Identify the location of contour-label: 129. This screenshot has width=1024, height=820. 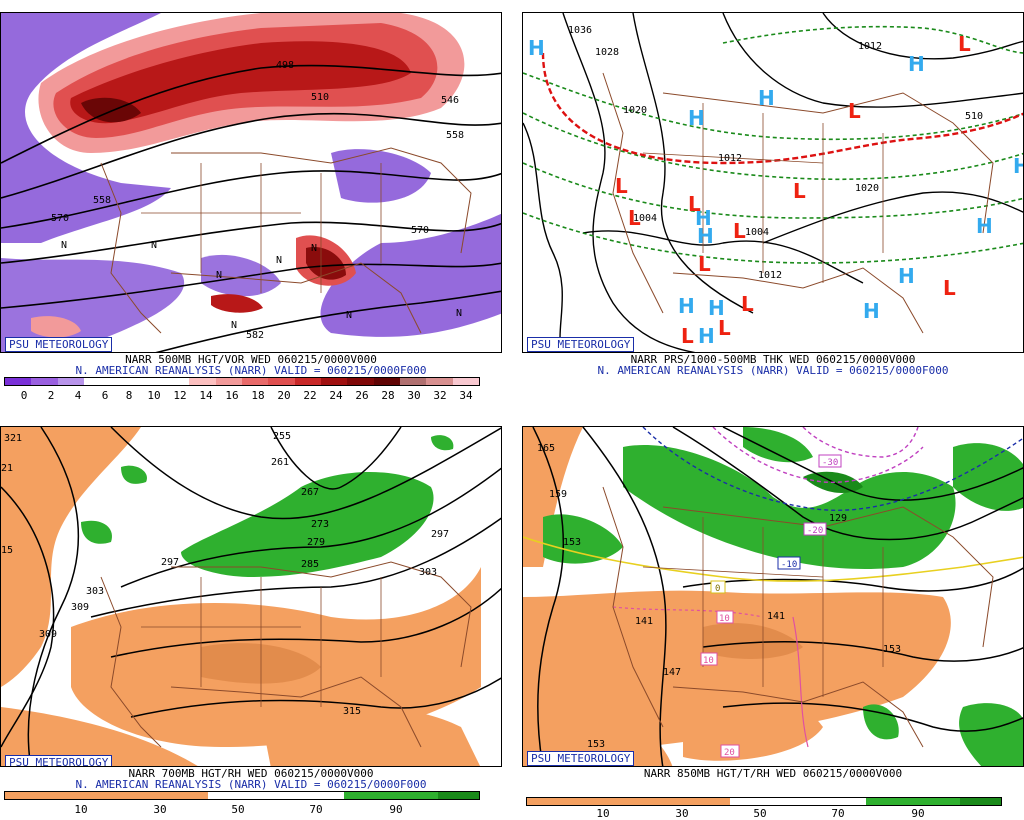
(838, 518).